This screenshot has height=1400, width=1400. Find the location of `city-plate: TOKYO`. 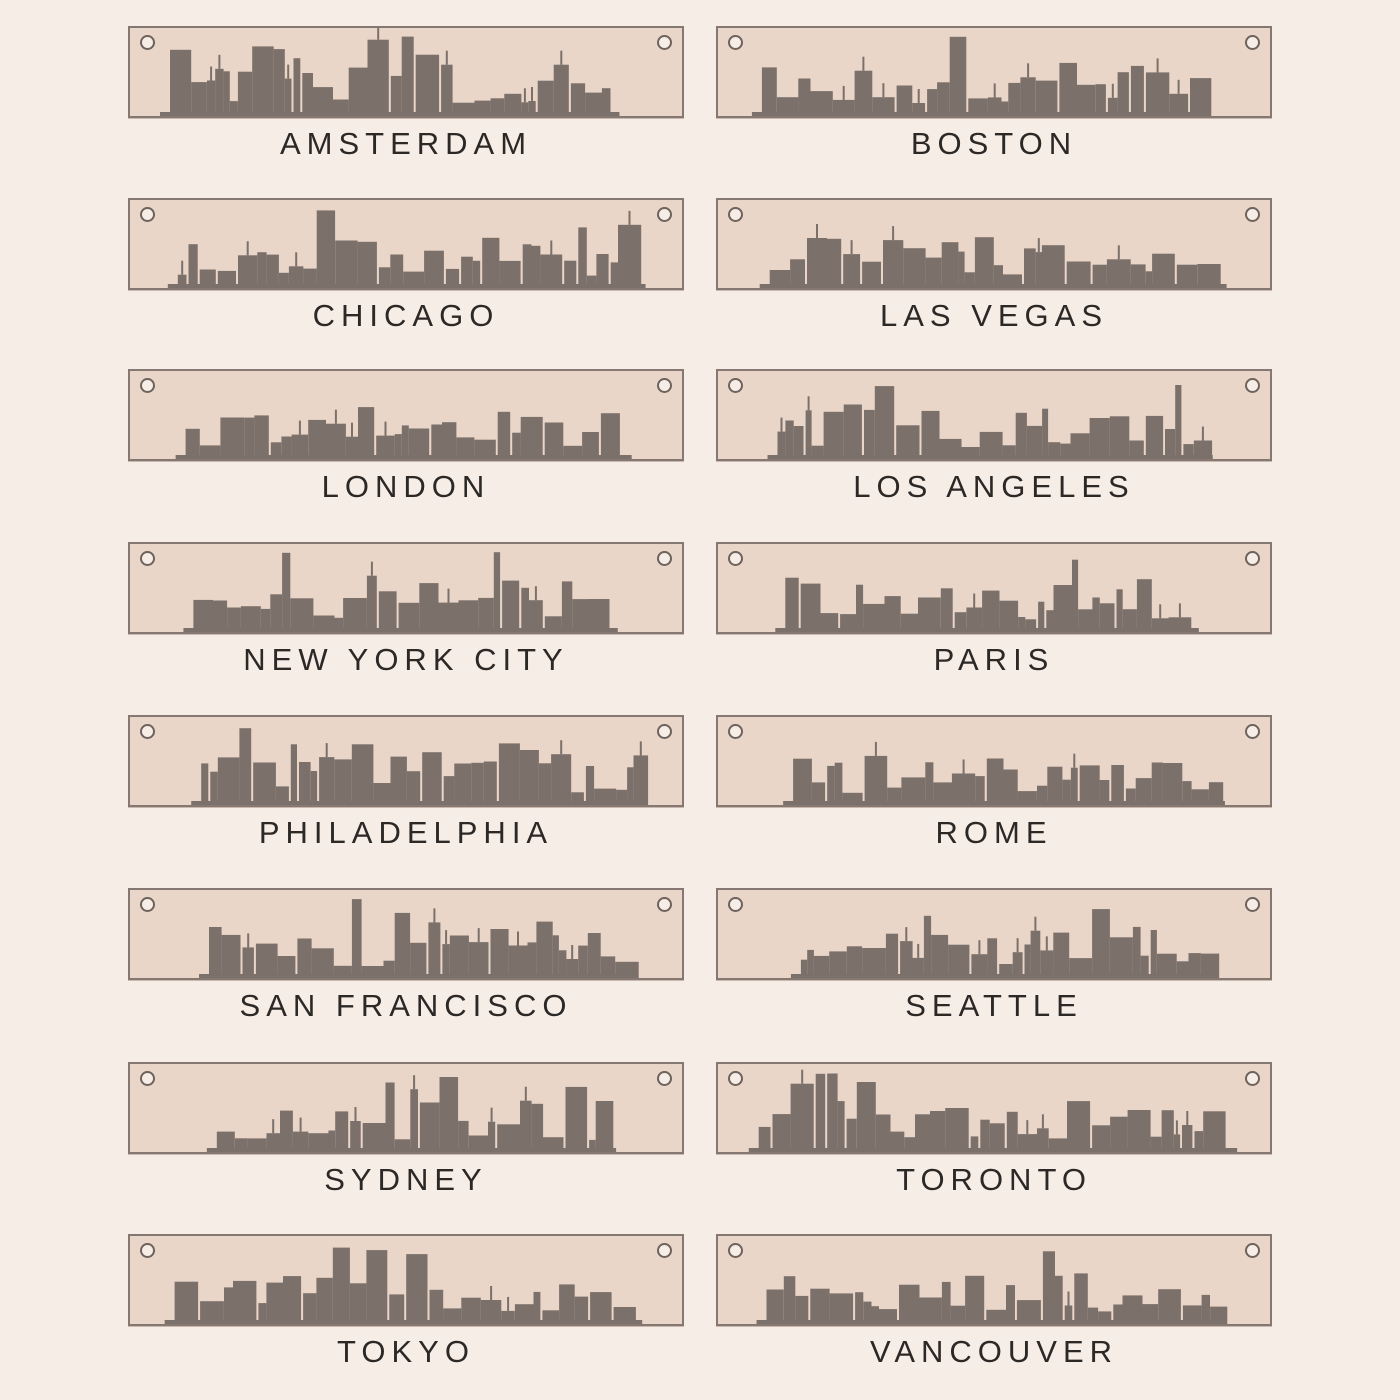

city-plate: TOKYO is located at coordinates (406, 1309).